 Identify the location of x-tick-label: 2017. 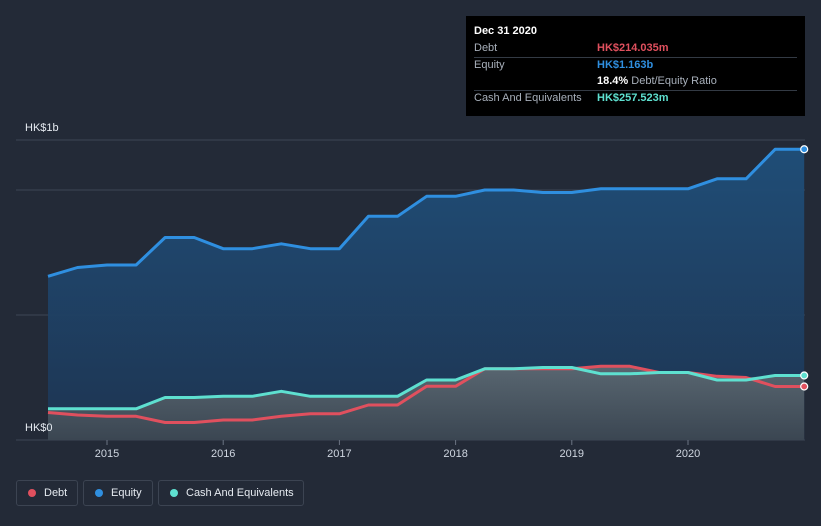
(339, 454).